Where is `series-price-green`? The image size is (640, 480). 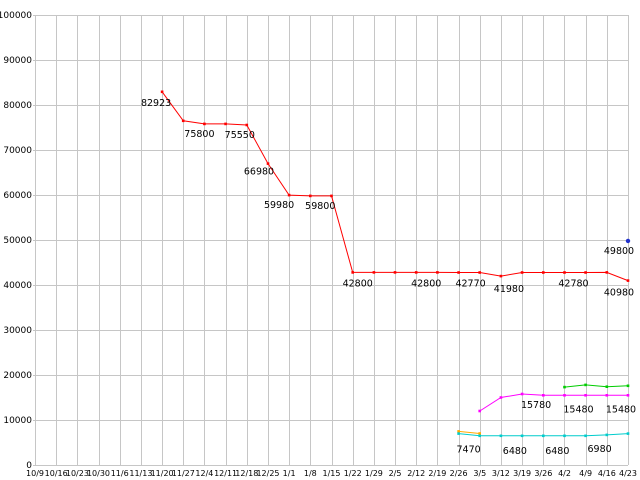 series-price-green is located at coordinates (596, 386).